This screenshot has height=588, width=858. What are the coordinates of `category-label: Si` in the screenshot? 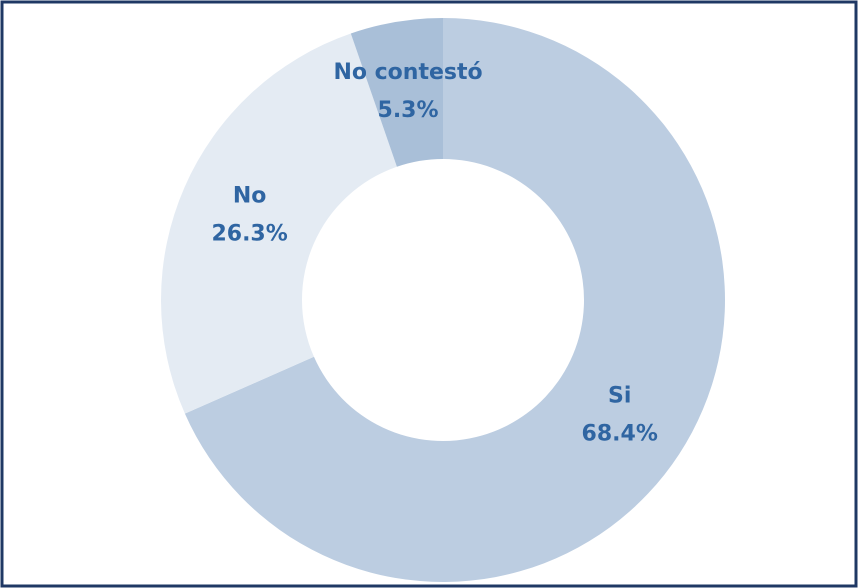 It's located at (619, 395).